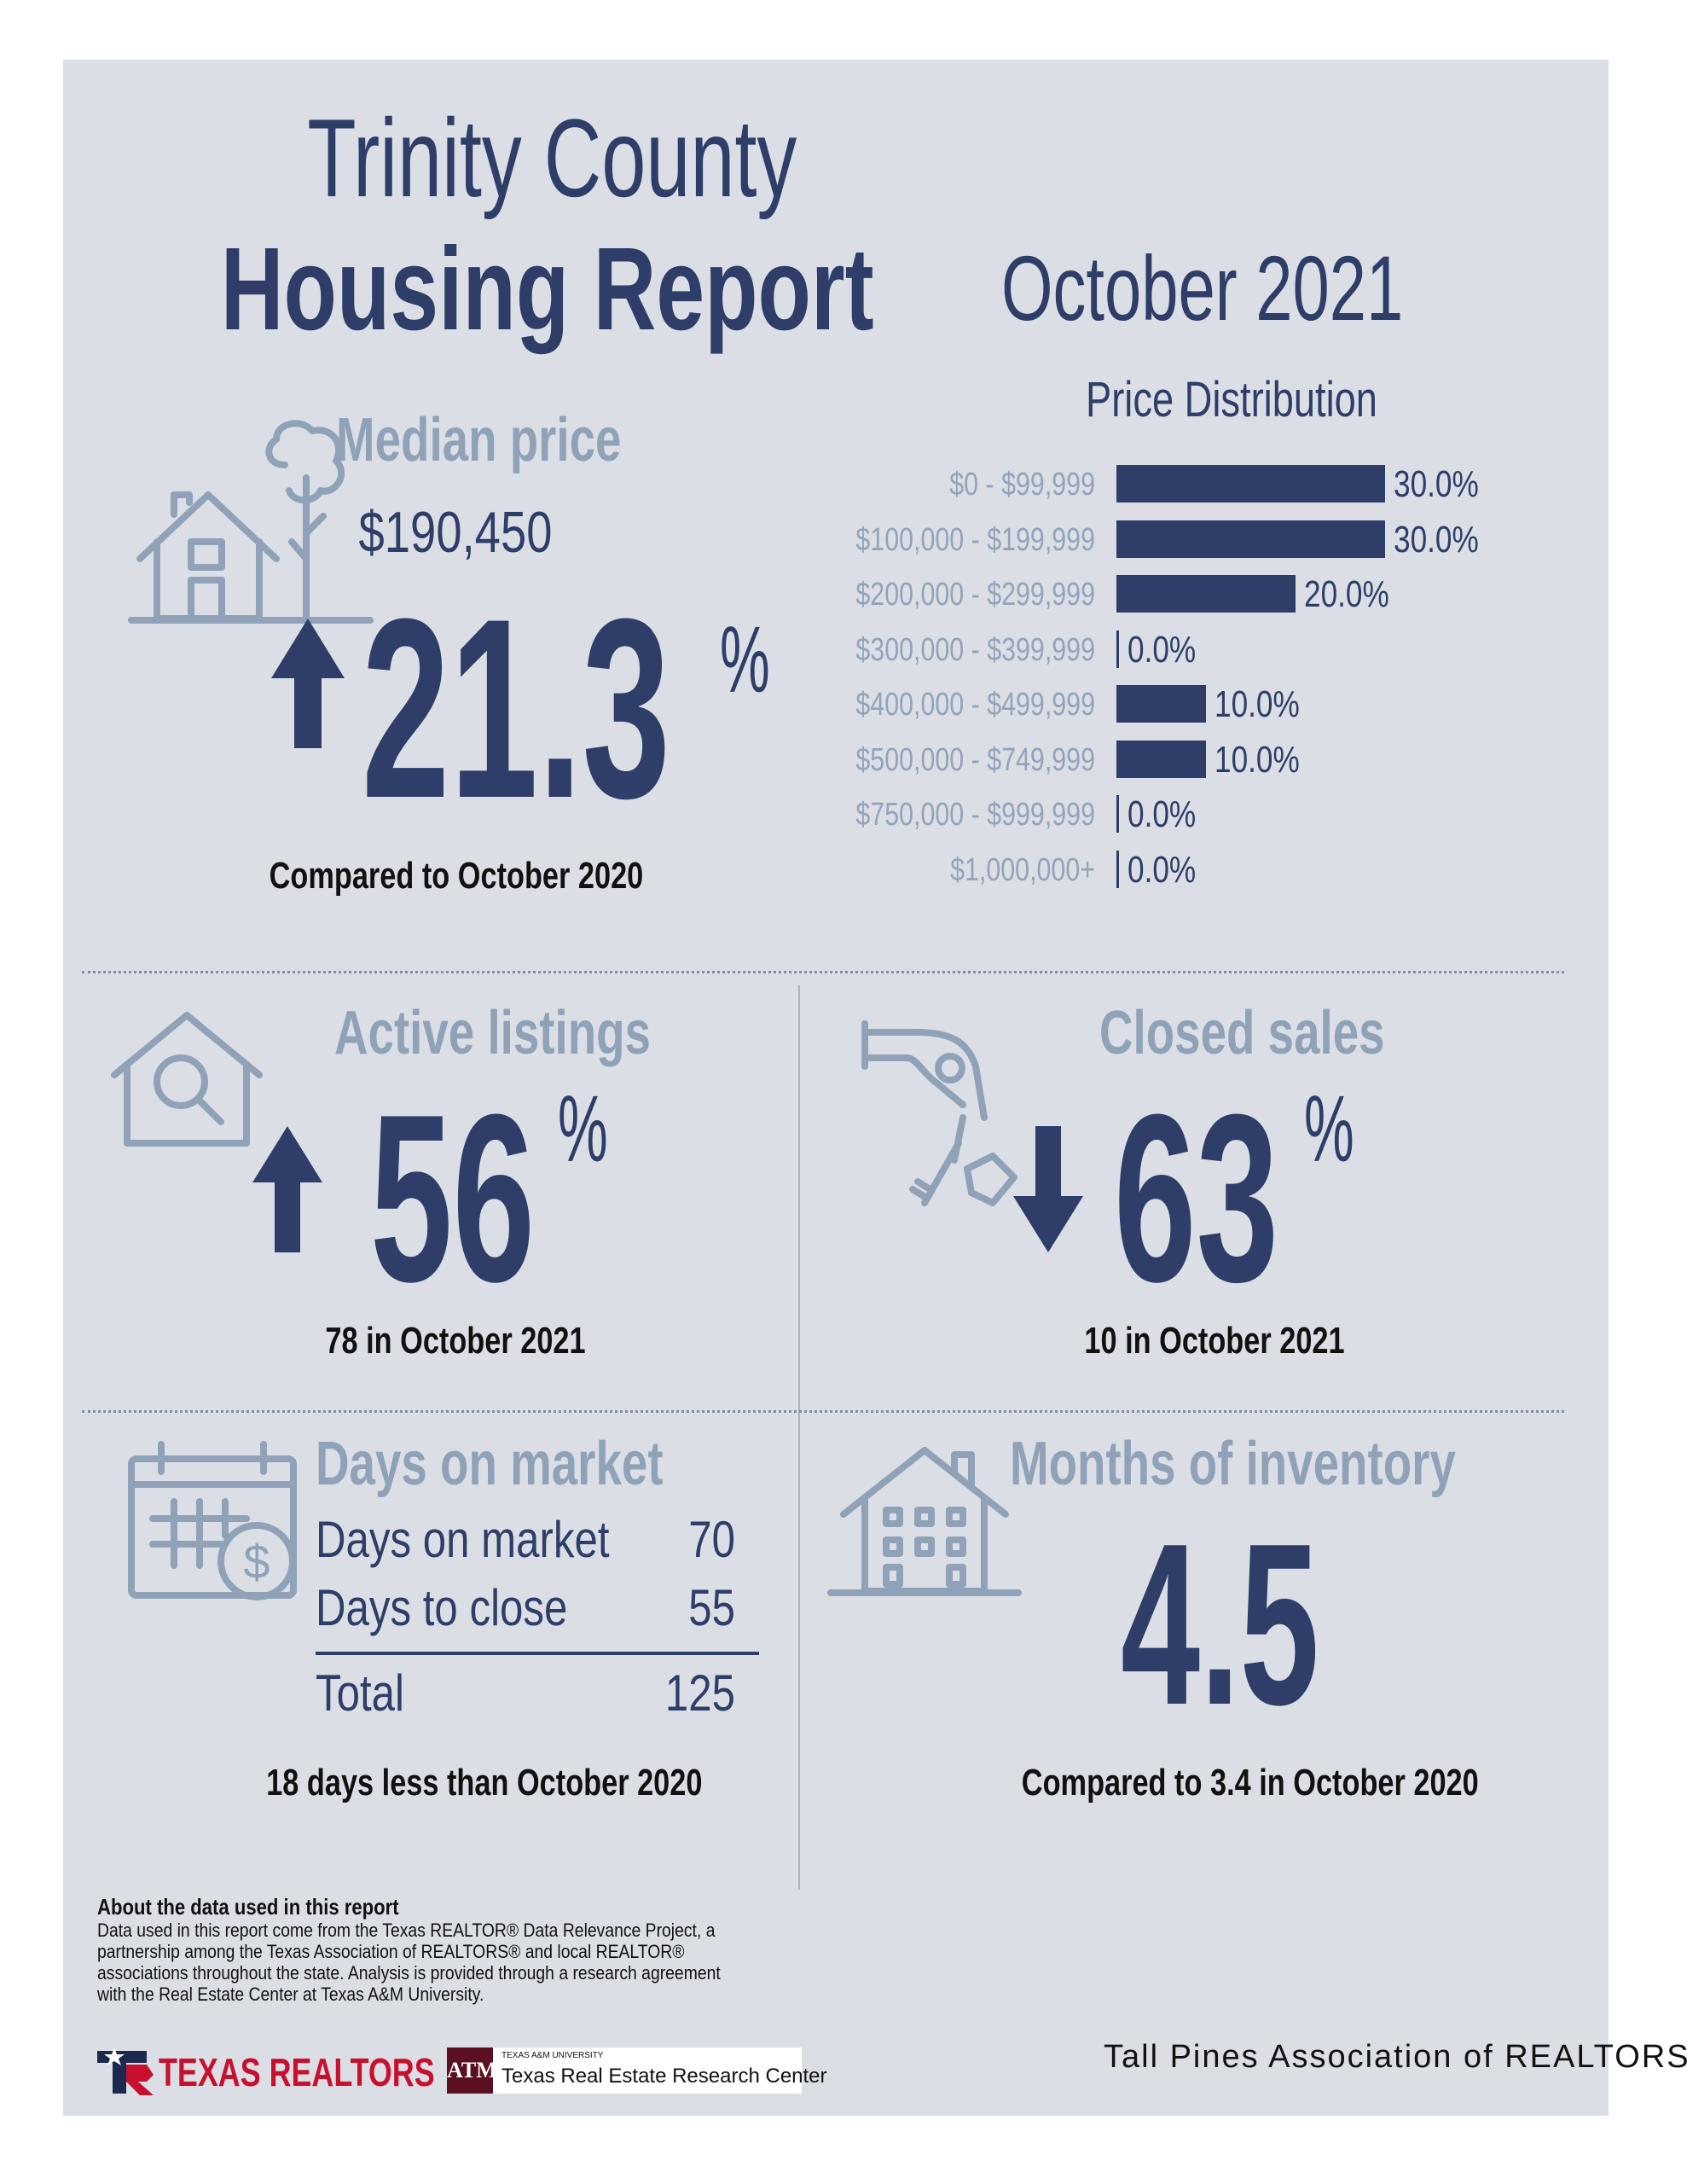 This screenshot has width=1687, height=2184. I want to click on dom-total-label: Total, so click(360, 1693).